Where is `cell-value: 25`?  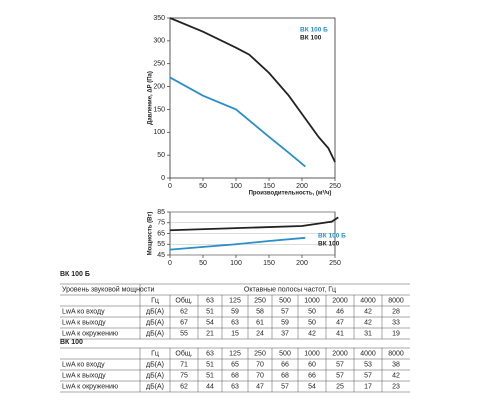
cell-value: 25 is located at coordinates (340, 386).